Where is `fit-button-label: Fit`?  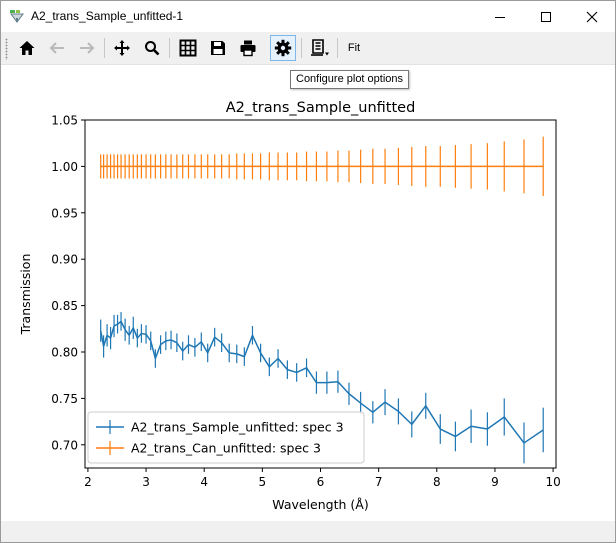
fit-button-label: Fit is located at coordinates (354, 48).